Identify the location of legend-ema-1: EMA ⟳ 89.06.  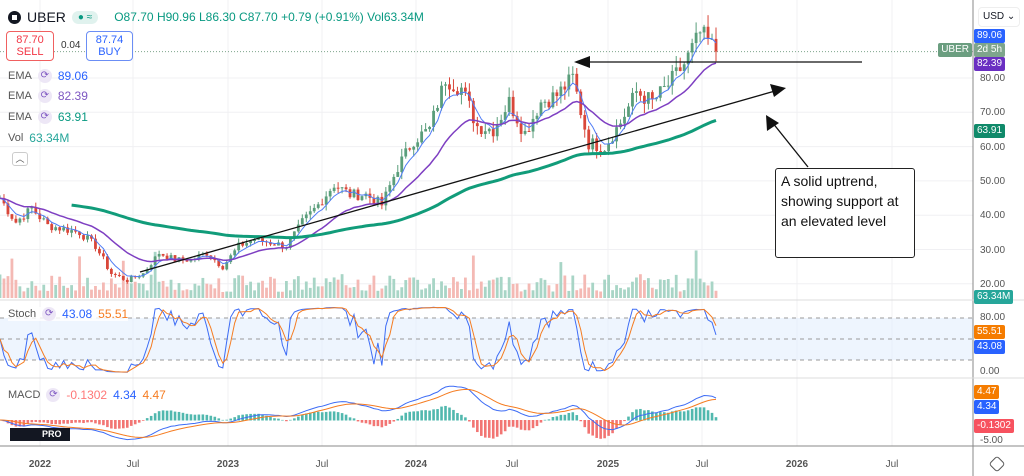
(48, 76).